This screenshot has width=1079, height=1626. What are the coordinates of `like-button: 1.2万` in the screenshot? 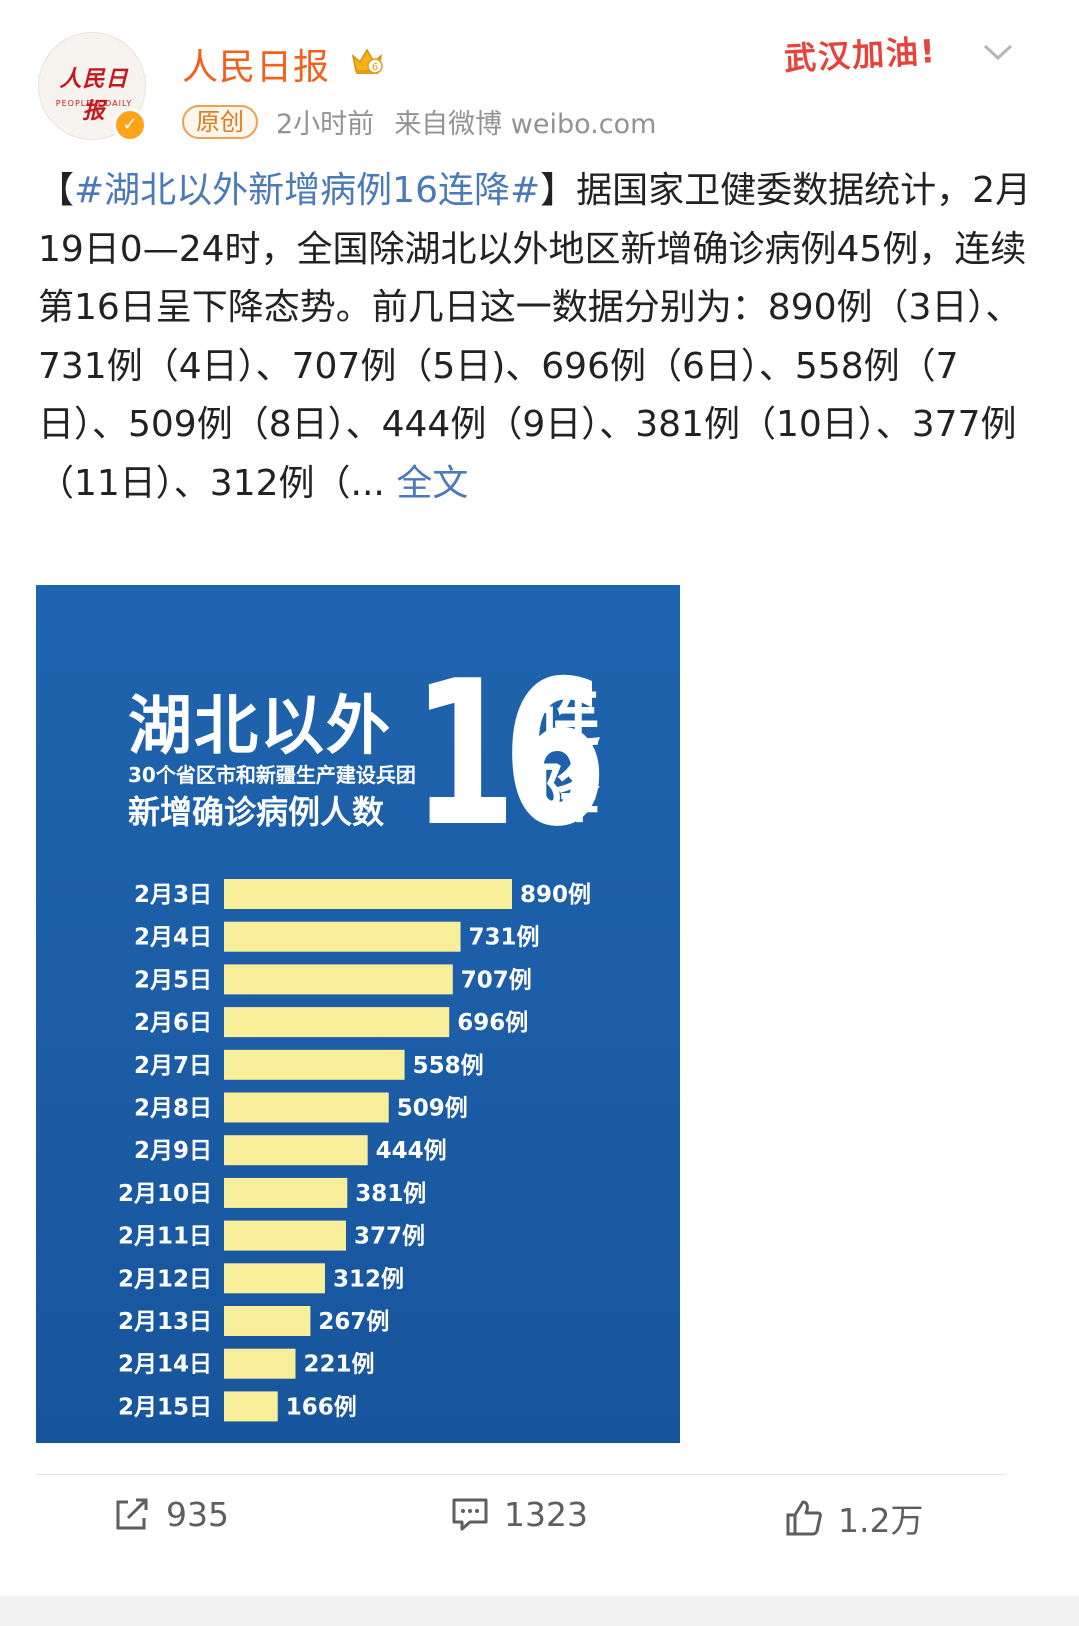 It's located at (853, 1518).